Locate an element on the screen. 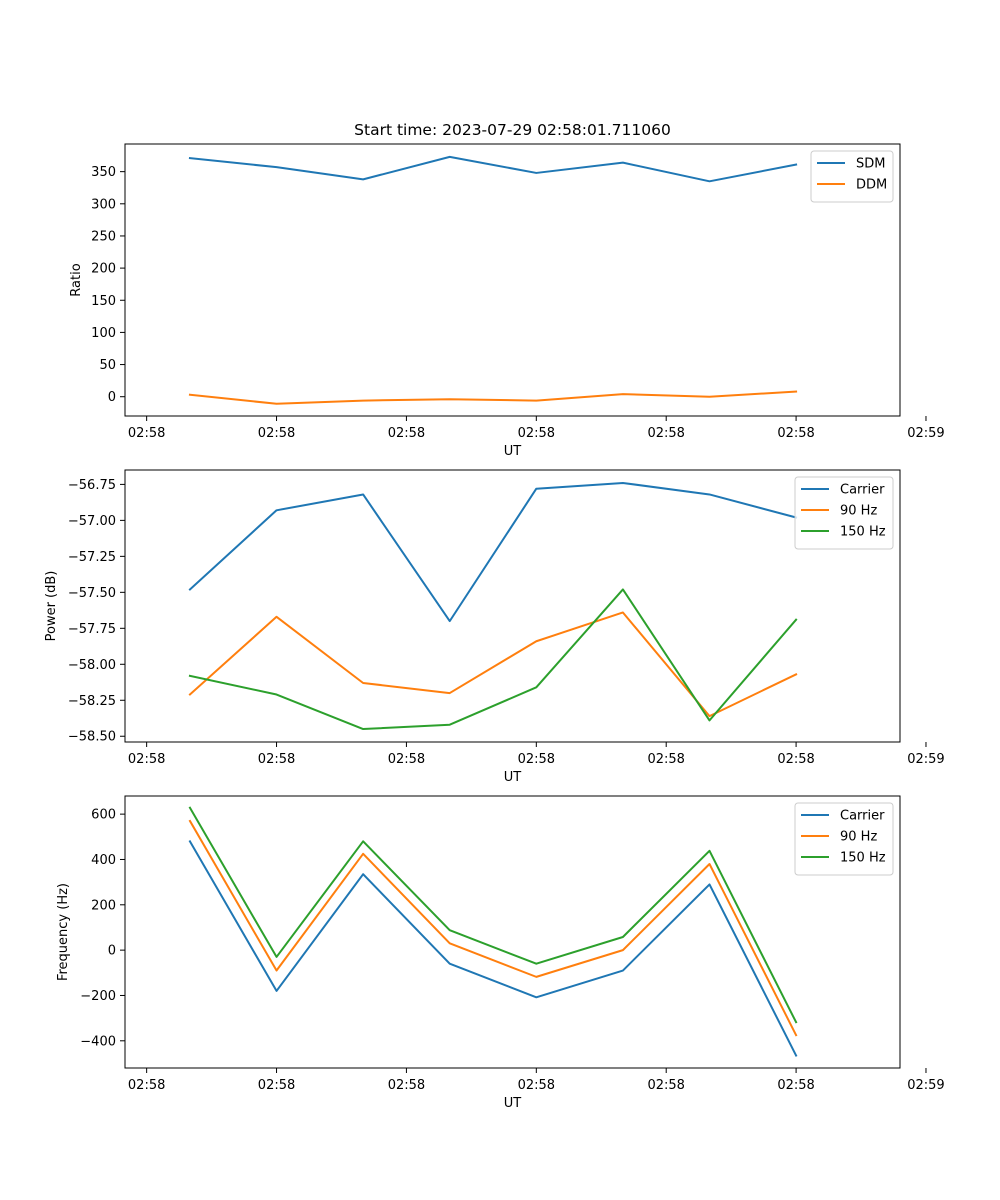 Image resolution: width=1000 pixels, height=1200 pixels. y-tick-label: −58.50 is located at coordinates (92, 737).